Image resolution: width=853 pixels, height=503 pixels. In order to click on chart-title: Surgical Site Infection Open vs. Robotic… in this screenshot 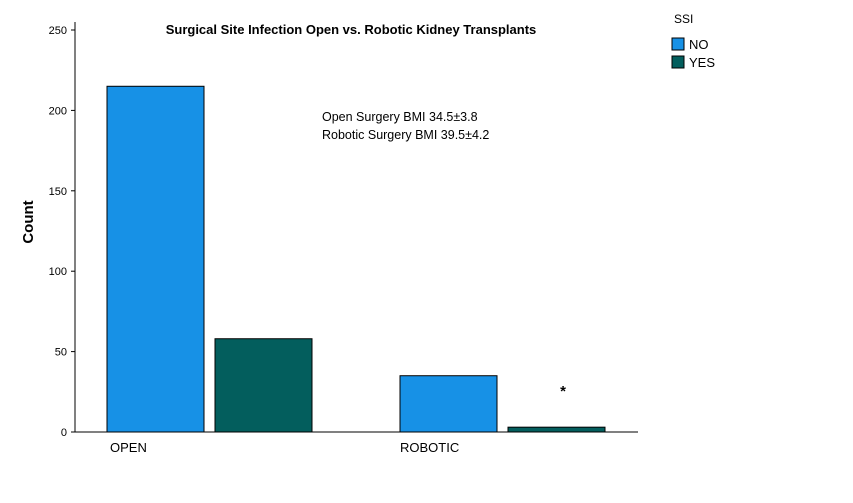, I will do `click(351, 29)`.